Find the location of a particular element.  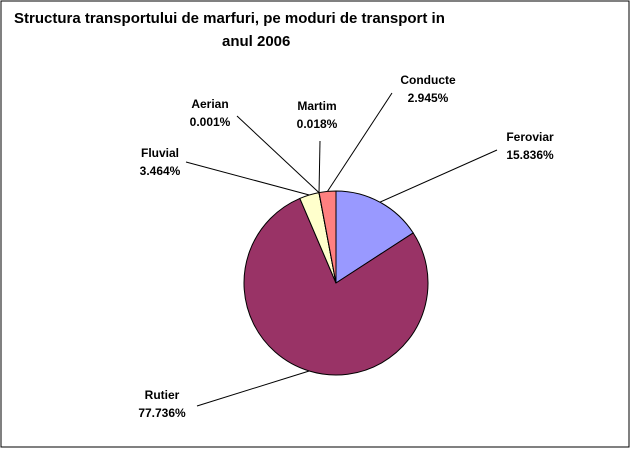

leader-line-conducte is located at coordinates (360, 142).